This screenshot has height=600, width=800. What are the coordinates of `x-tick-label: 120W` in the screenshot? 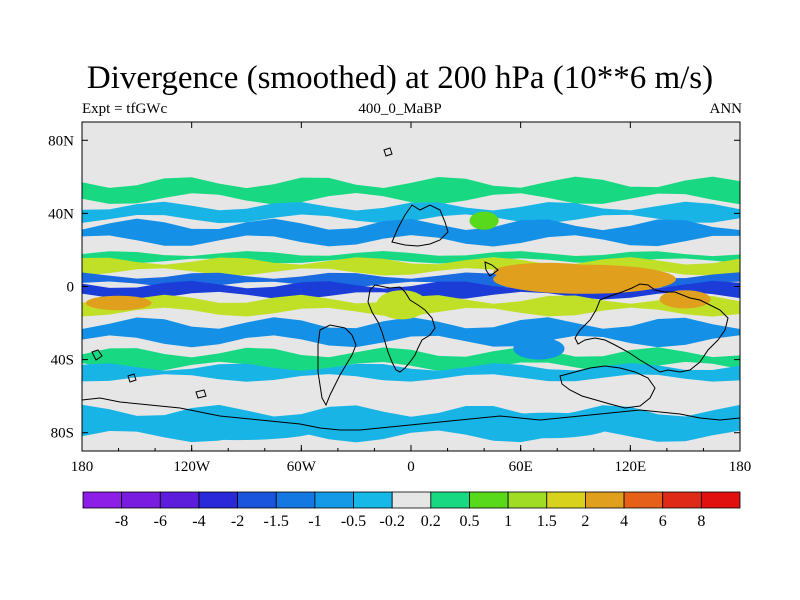 It's located at (192, 467).